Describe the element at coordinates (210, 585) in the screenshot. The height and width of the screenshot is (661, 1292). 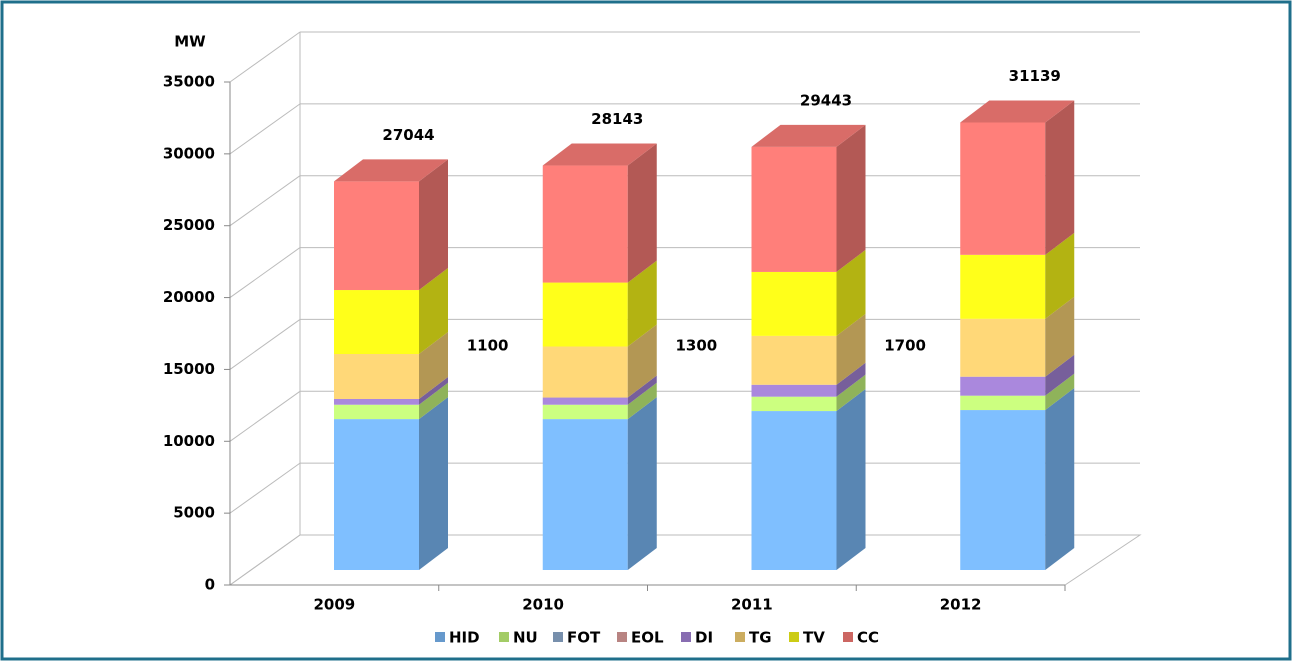
I see `y-tick-label: 0` at that location.